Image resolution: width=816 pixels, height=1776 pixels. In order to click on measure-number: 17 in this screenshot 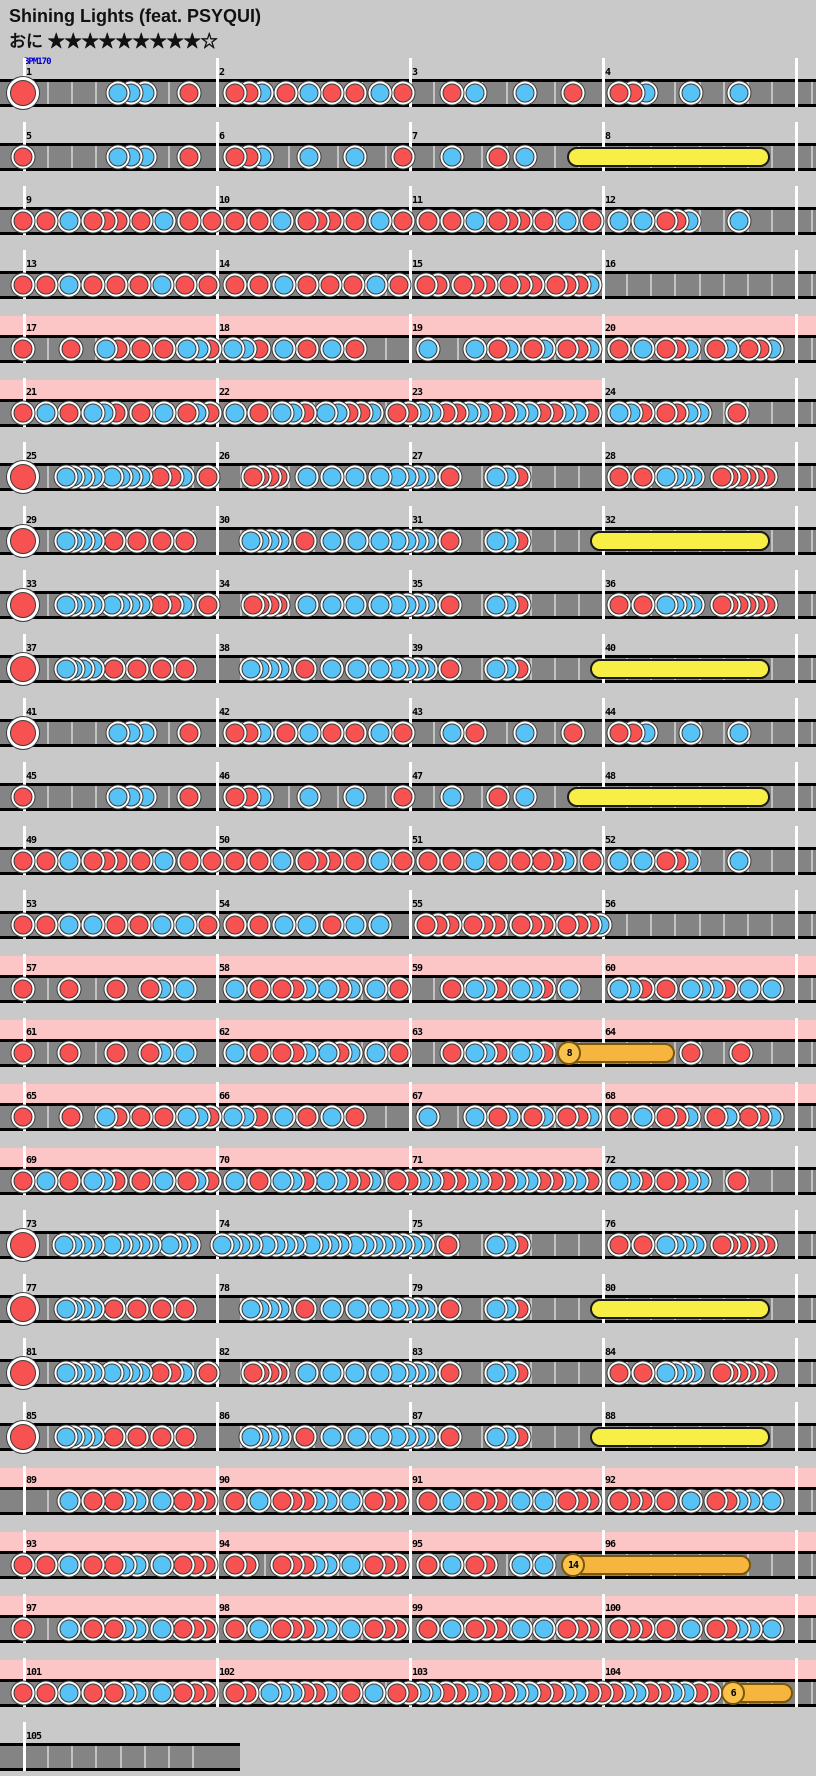, I will do `click(31, 328)`.